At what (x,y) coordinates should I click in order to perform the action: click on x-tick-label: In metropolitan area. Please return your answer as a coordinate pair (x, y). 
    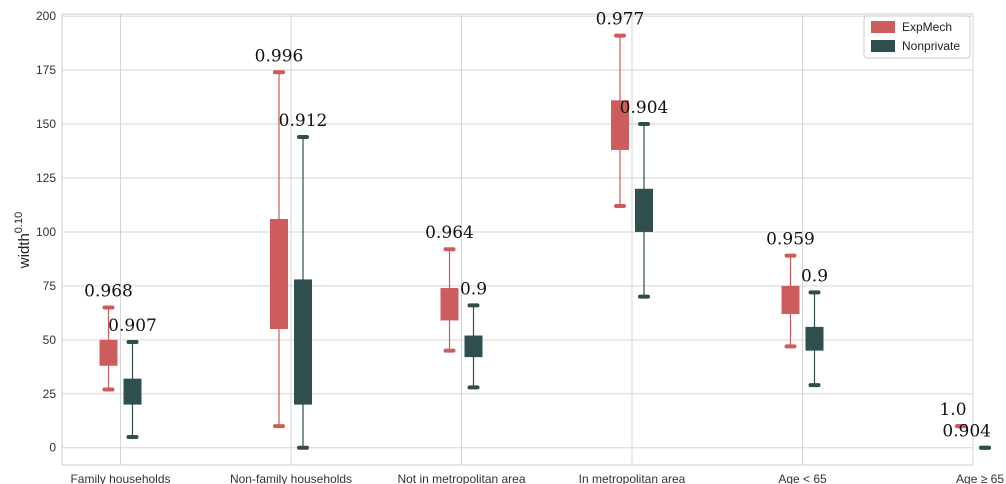
    Looking at the image, I should click on (632, 478).